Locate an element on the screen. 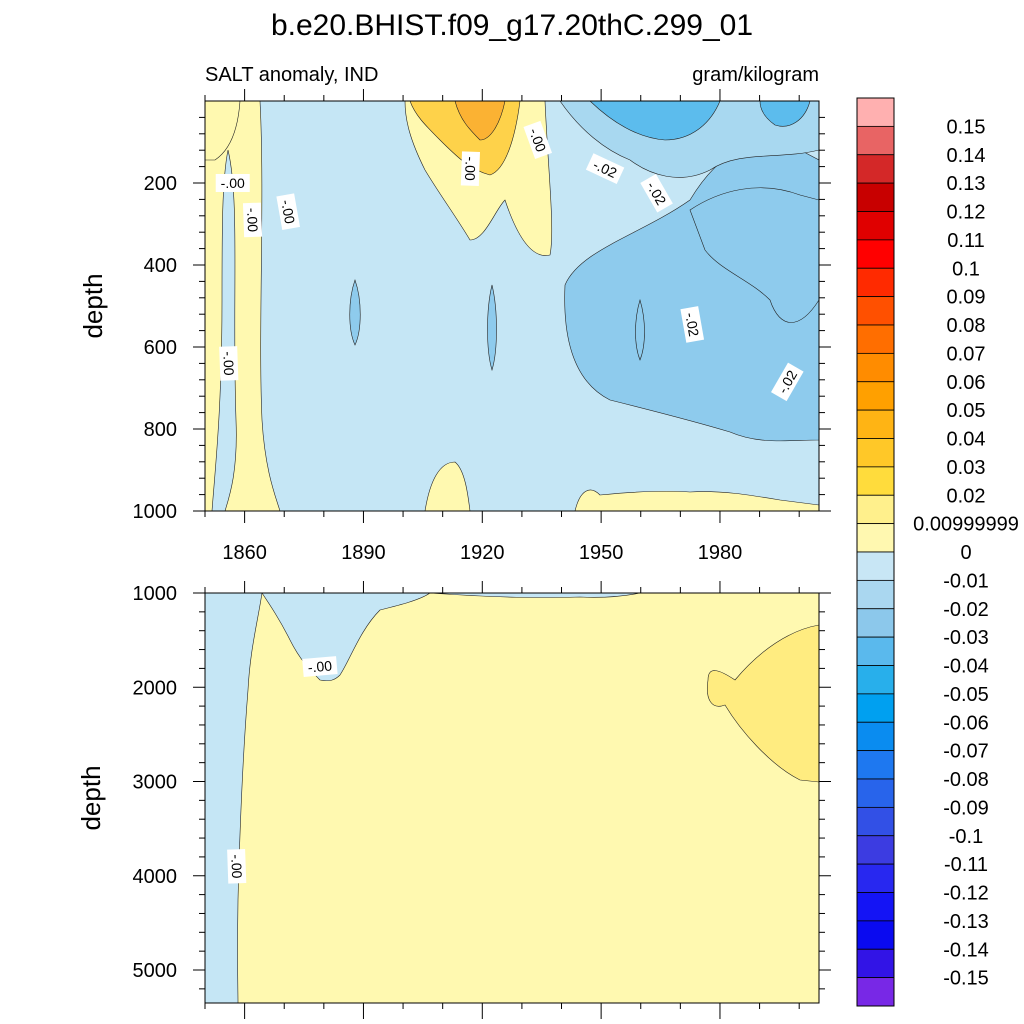  colorbar-label: 0.07 is located at coordinates (966, 354).